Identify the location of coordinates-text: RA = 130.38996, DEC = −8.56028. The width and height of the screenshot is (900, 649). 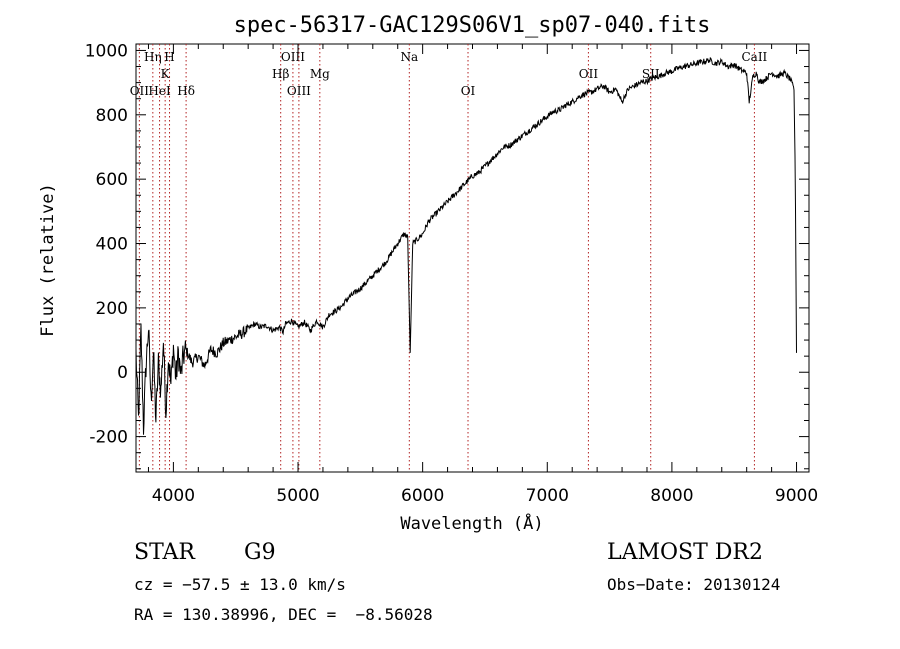
(283, 614).